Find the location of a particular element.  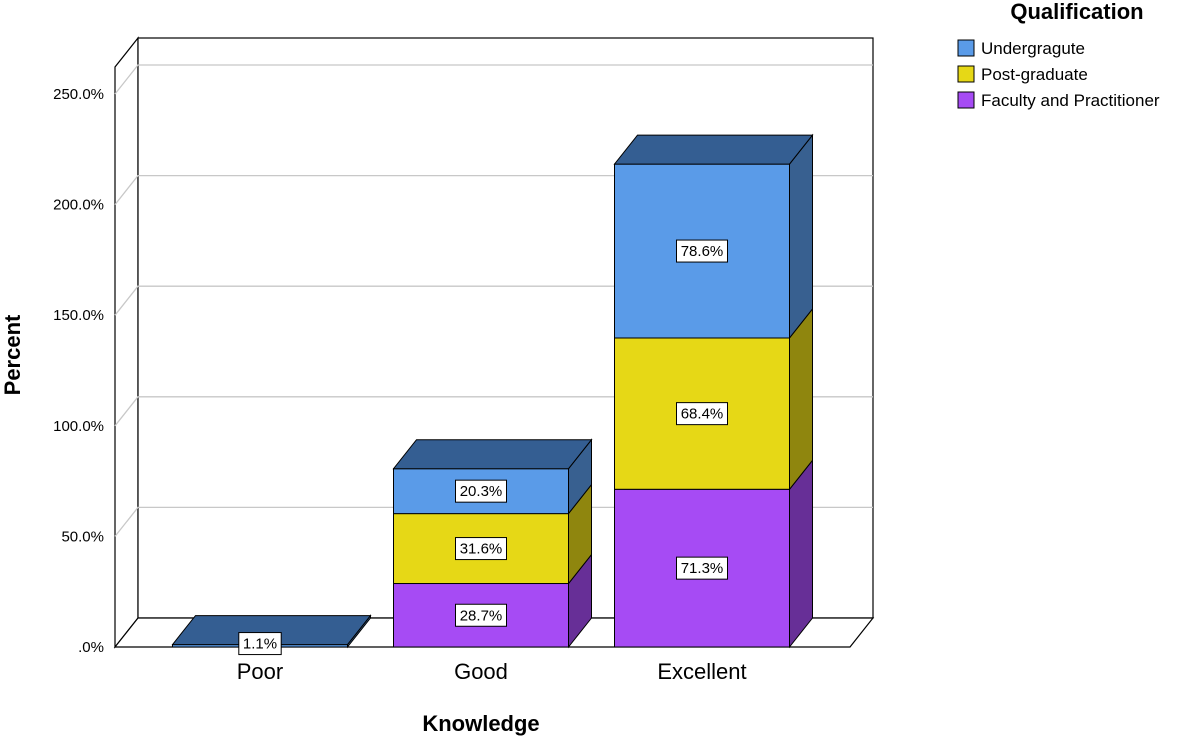

y-axis-ticks: .0% 50.0% 100.0% 150.0% 200.0% 250.0% is located at coordinates (78, 371).